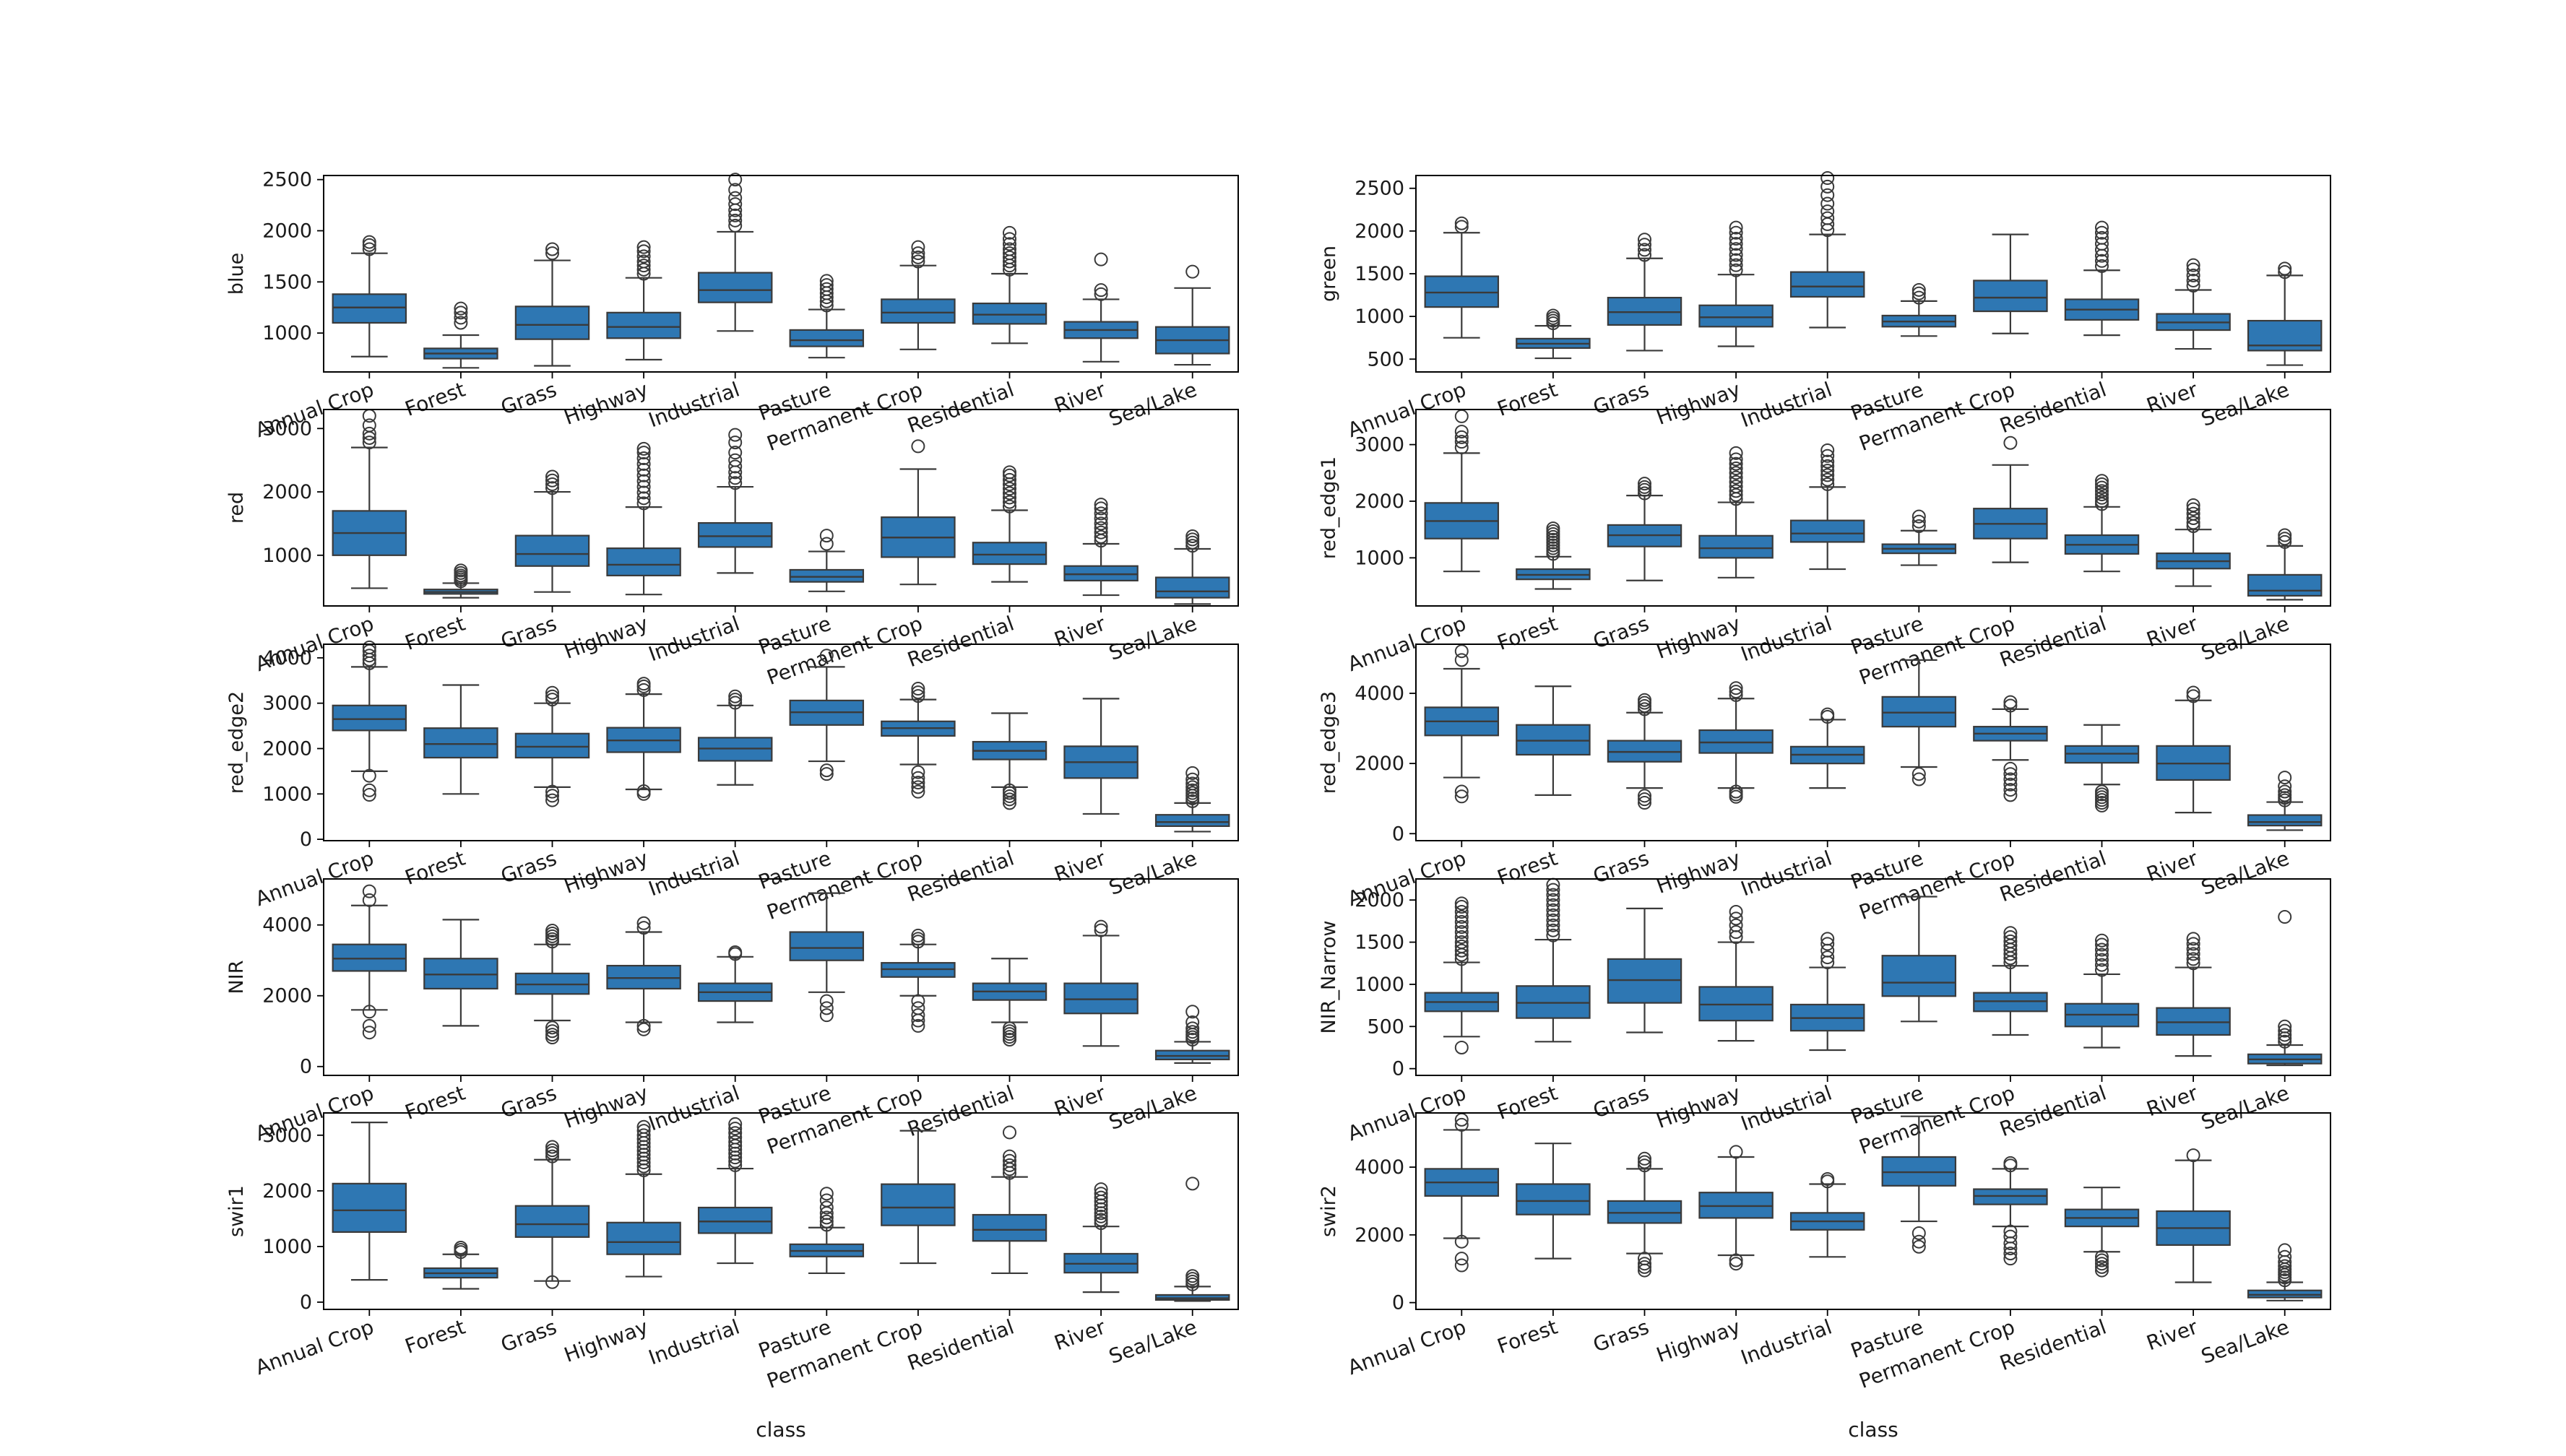  Describe the element at coordinates (781, 508) in the screenshot. I see `axes-frame` at that location.